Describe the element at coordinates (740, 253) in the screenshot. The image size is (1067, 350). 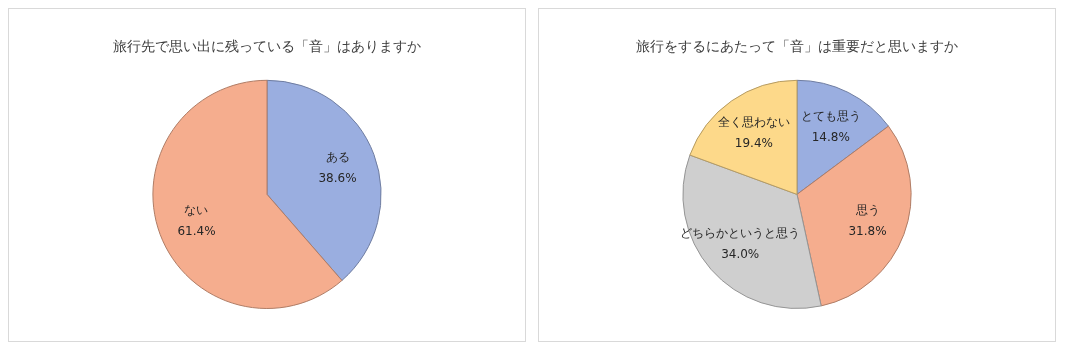
I see `data-label: 34.0%` at that location.